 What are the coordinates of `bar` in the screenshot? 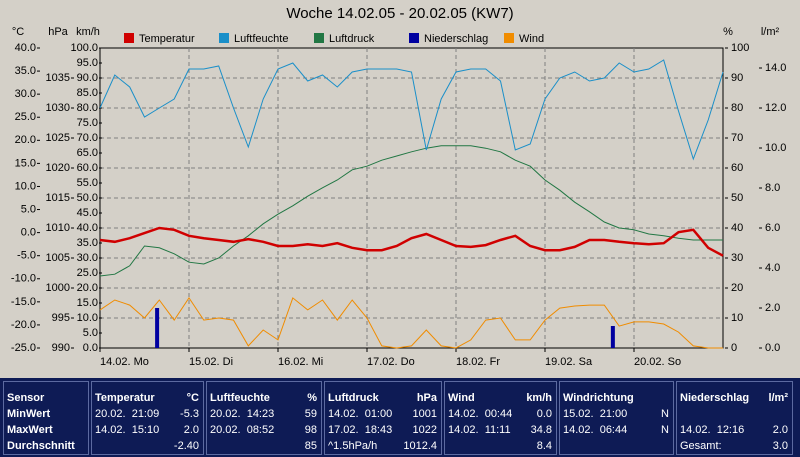 It's located at (157, 328).